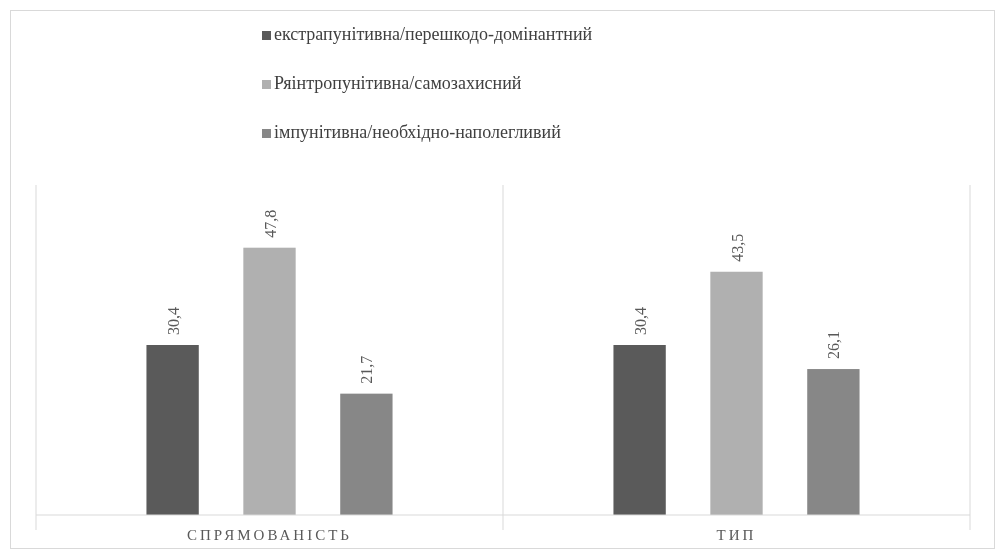 The height and width of the screenshot is (559, 1005). What do you see at coordinates (269, 535) in the screenshot?
I see `x-tick-label: СПРЯМОВАНІСТЬ` at bounding box center [269, 535].